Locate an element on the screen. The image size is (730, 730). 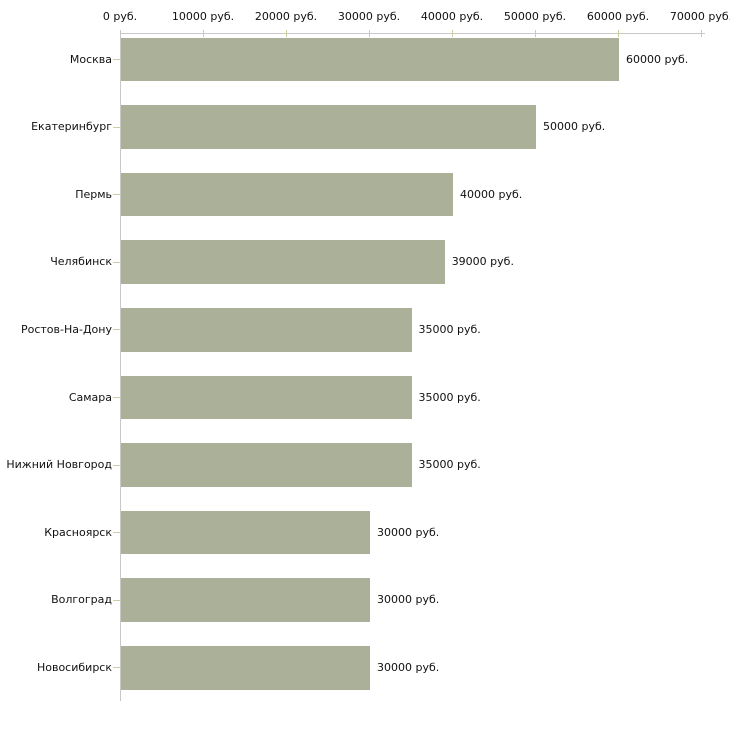
category-label: Нижний Новгород is located at coordinates (59, 465).